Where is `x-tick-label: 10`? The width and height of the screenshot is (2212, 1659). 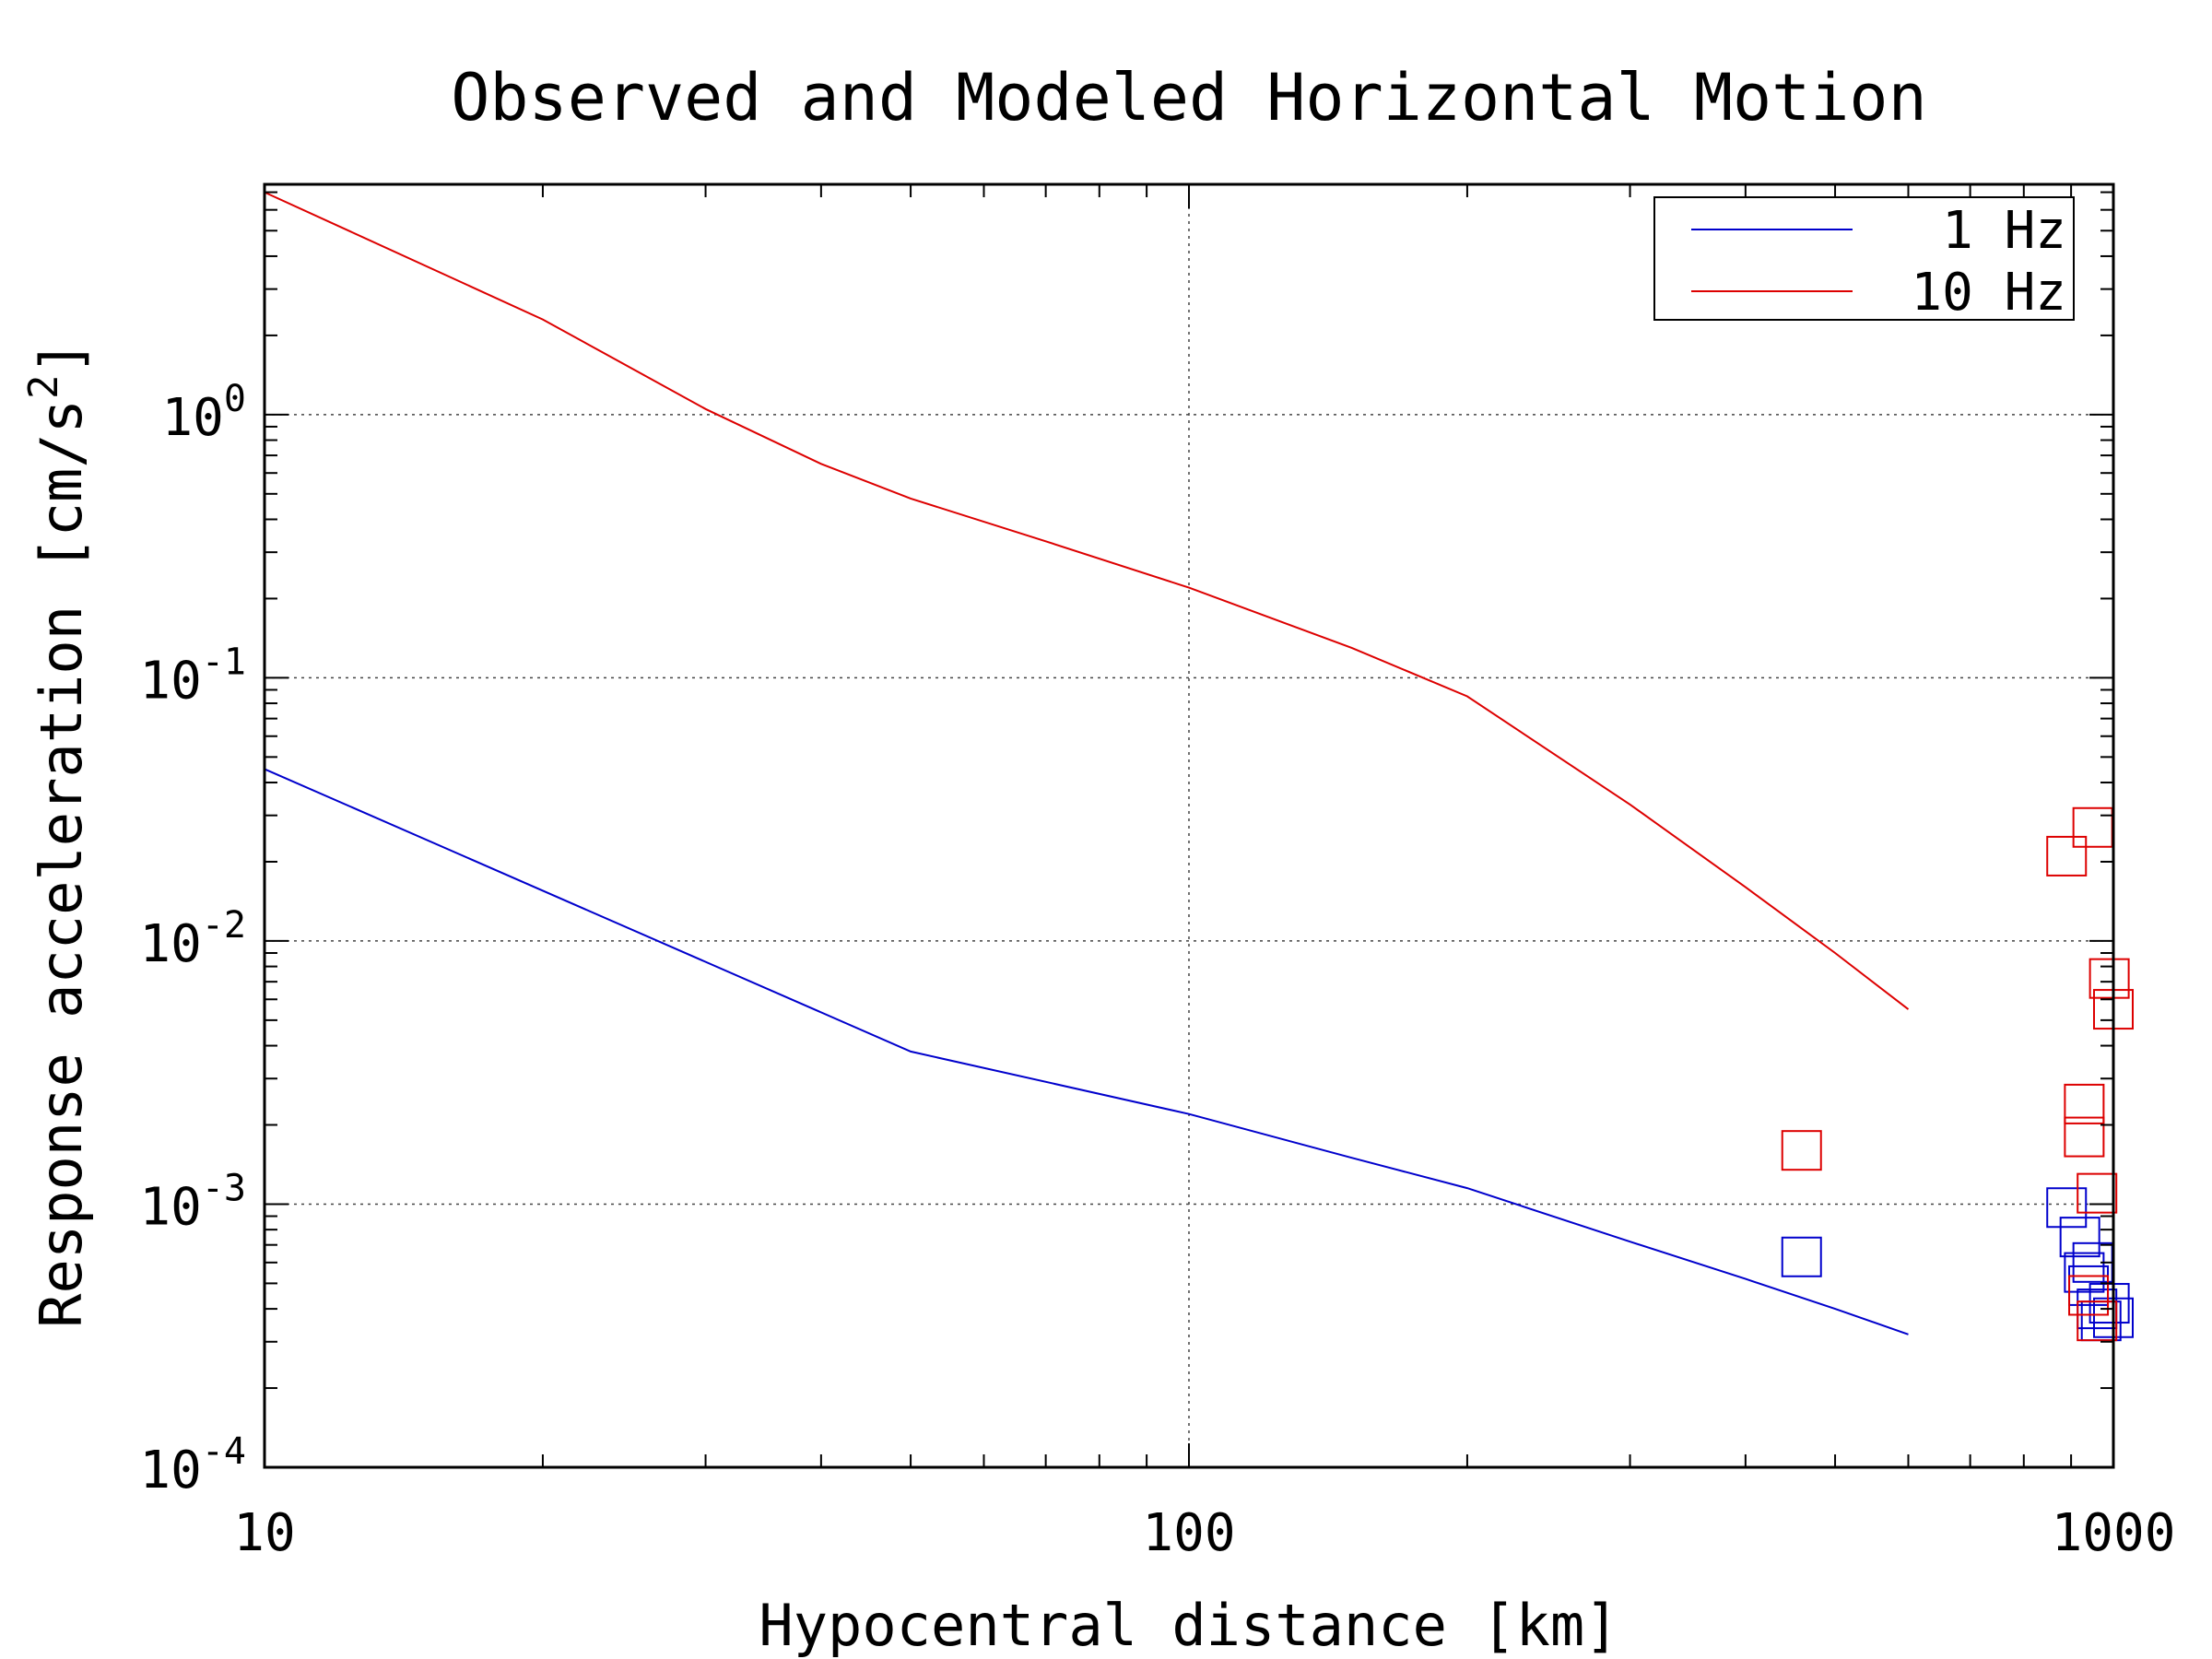 x-tick-label: 10 is located at coordinates (264, 1533).